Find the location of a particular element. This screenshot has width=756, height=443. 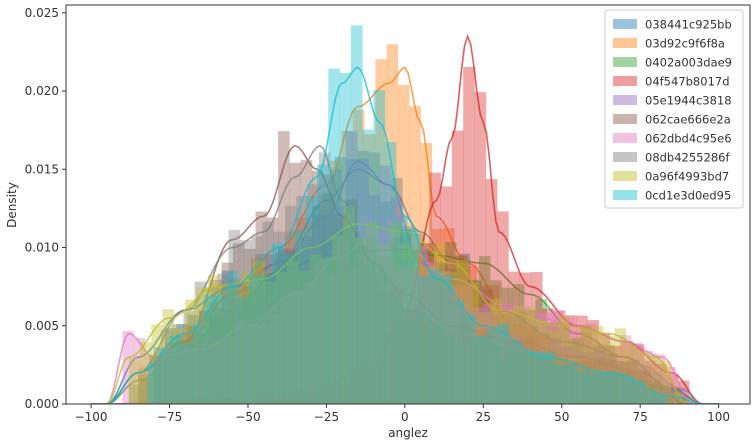

legend-item: 04f547b8017d is located at coordinates (671, 82).